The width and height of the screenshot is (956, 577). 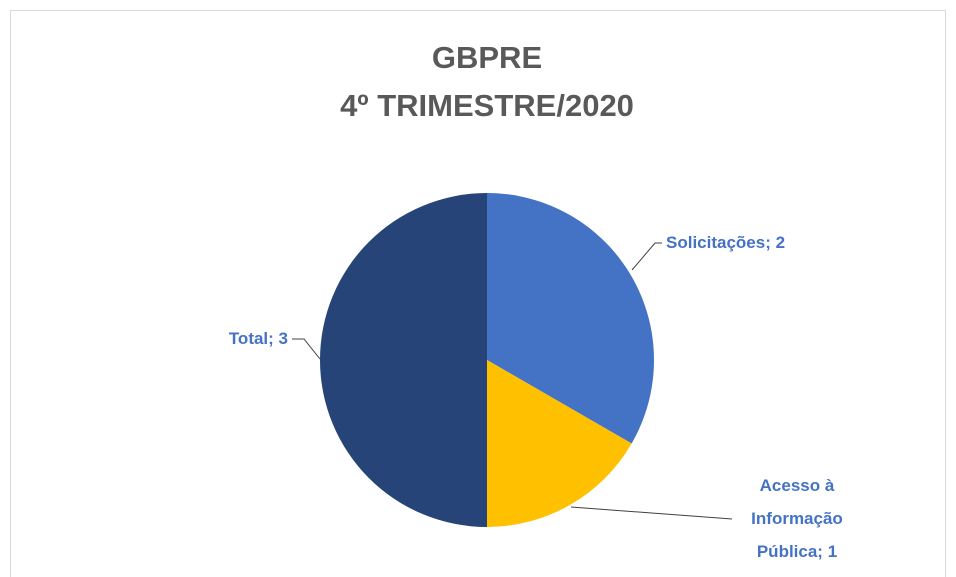 I want to click on chart-title: GBPRE, so click(x=487, y=57).